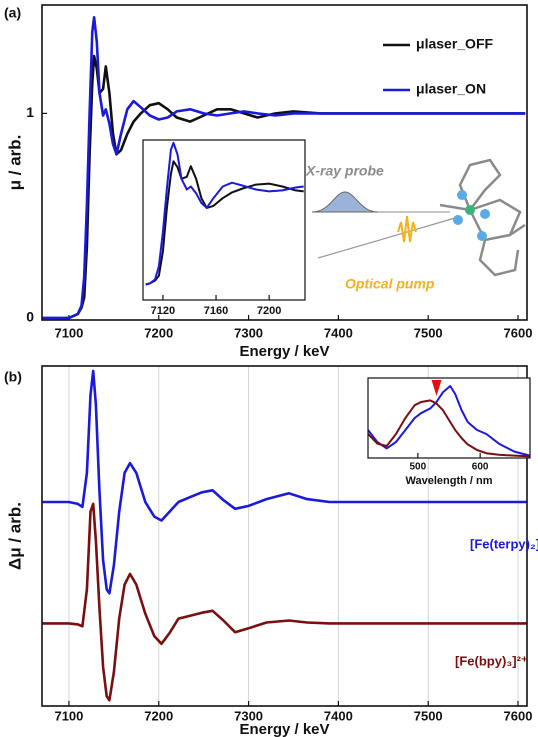 Image resolution: width=538 pixels, height=737 pixels. Describe the element at coordinates (30, 317) in the screenshot. I see `y-tick-label: 0` at that location.